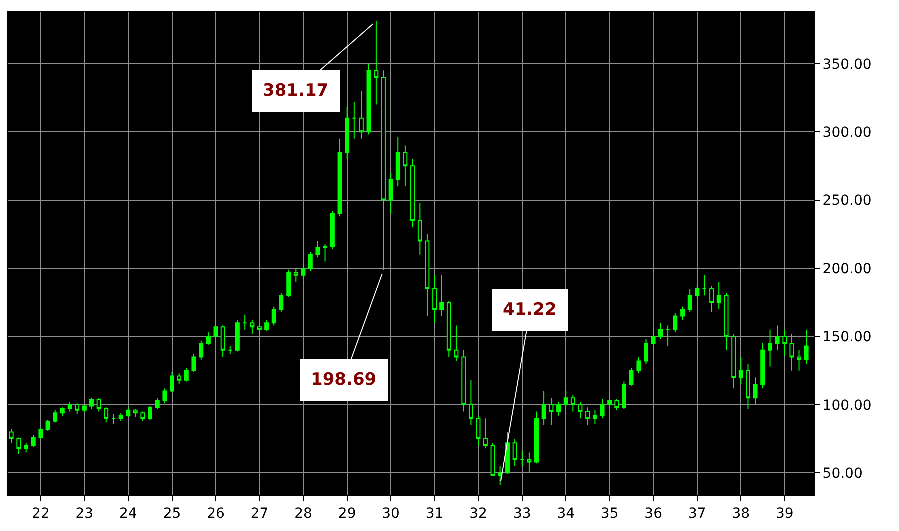 Image resolution: width=899 pixels, height=531 pixels. What do you see at coordinates (391, 514) in the screenshot?
I see `x-tick-label: 30` at bounding box center [391, 514].